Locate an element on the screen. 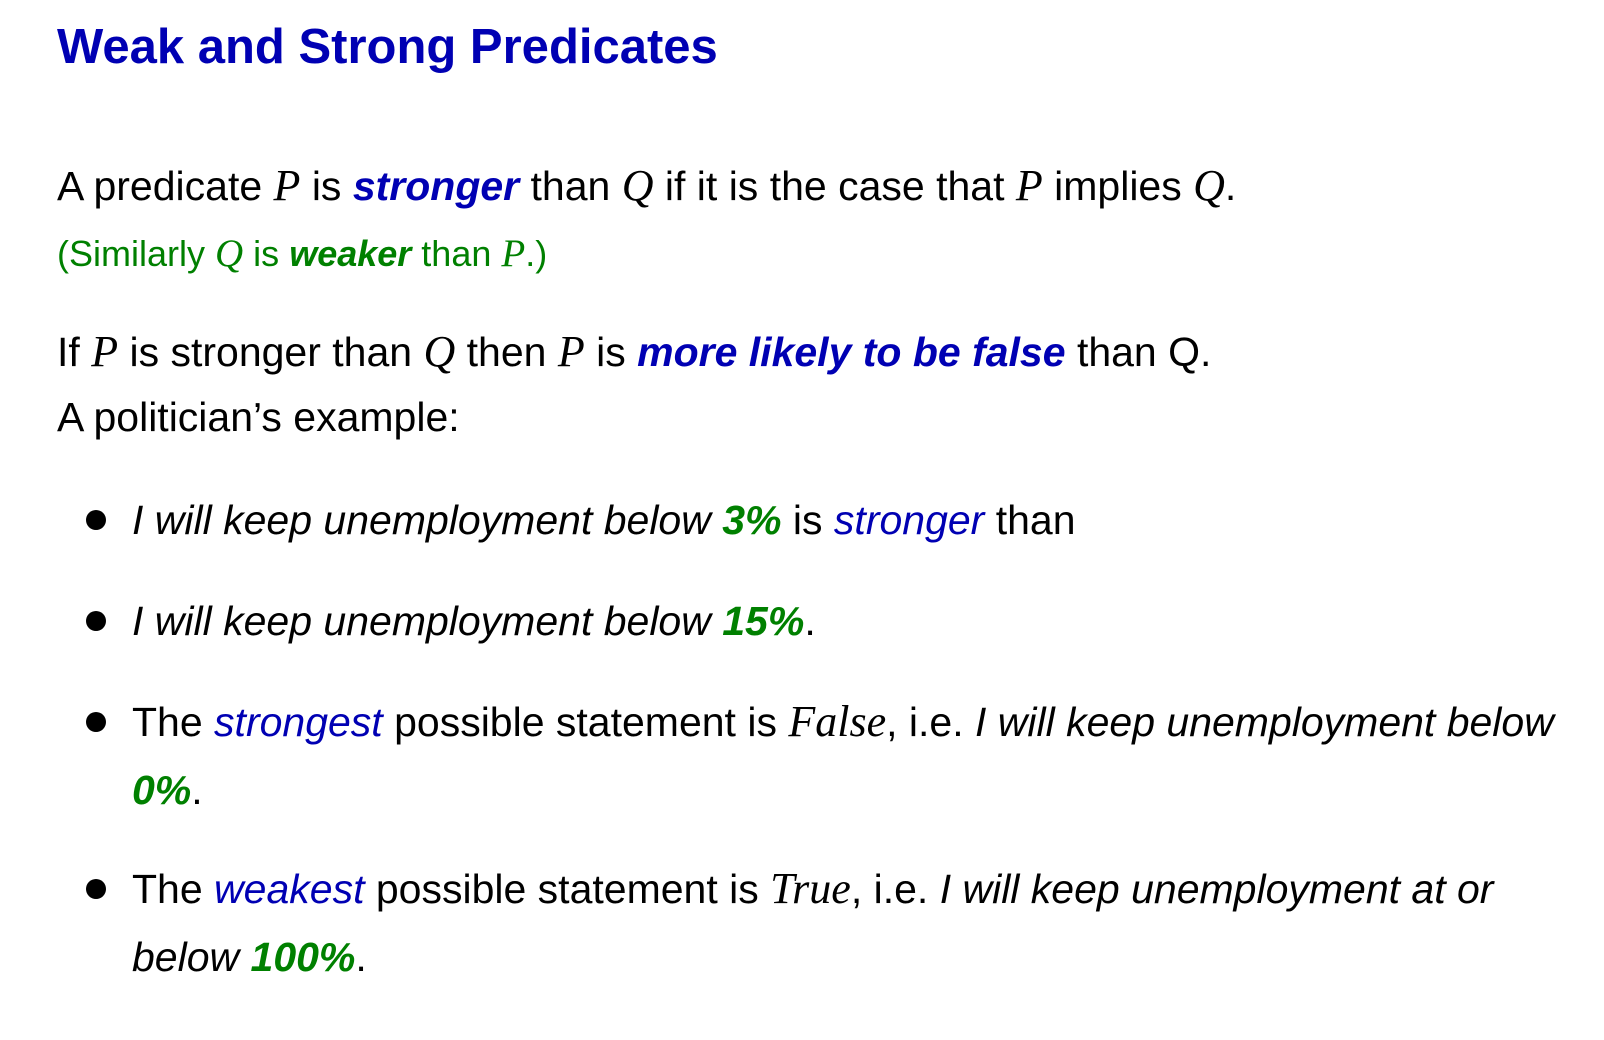  emphasis-stronger: stronger is located at coordinates (909, 520).